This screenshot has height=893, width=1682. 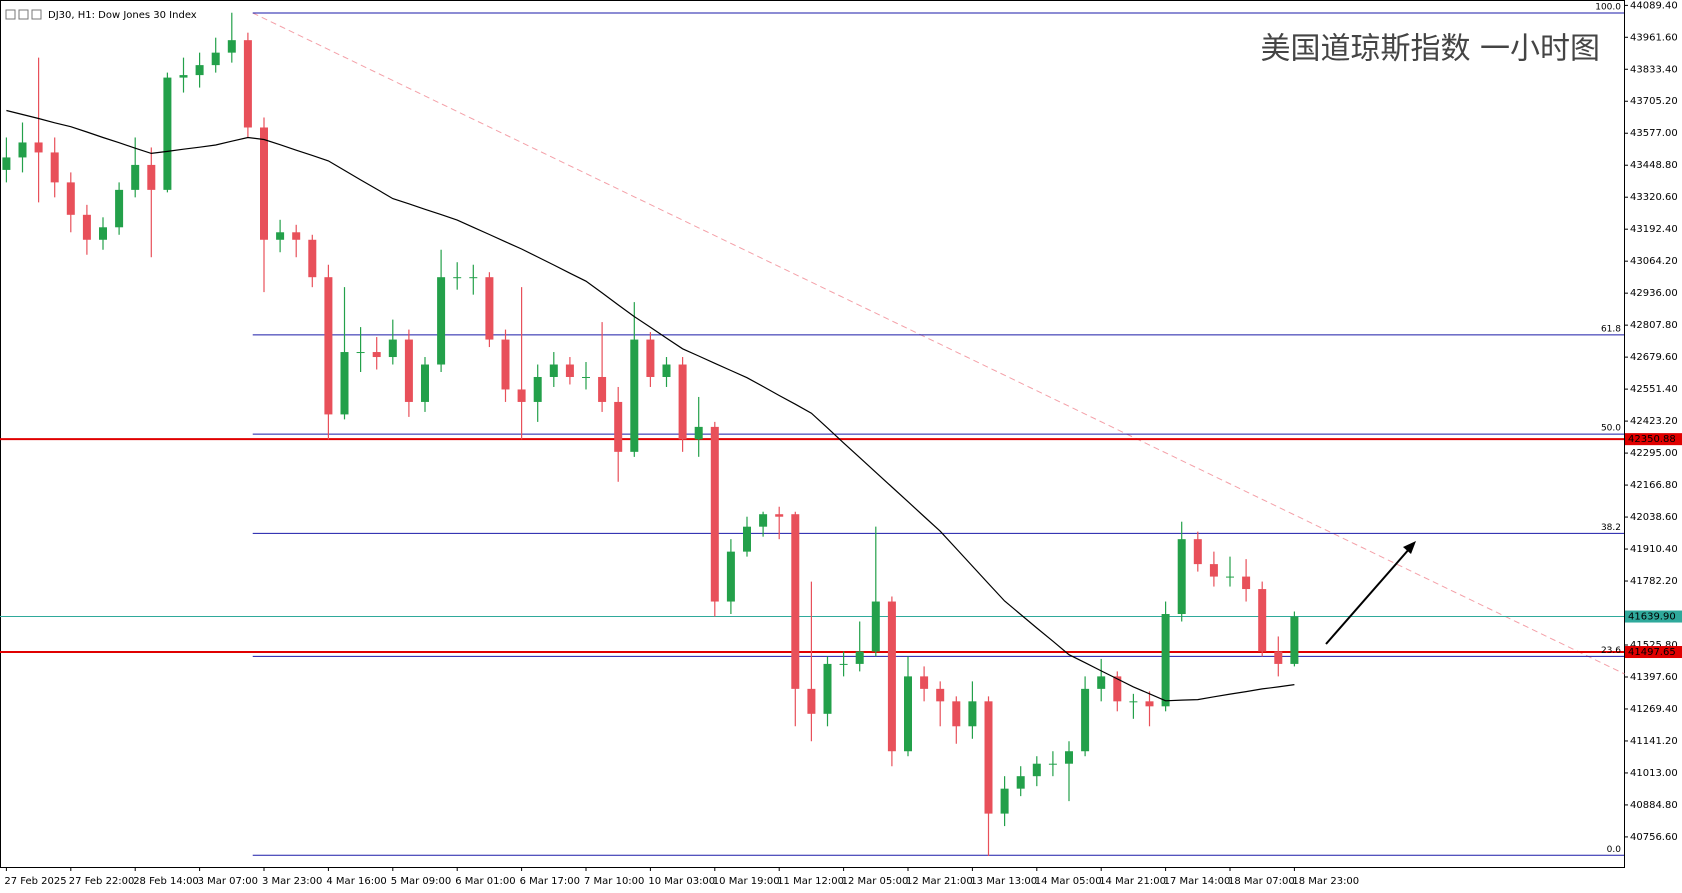 What do you see at coordinates (1654, 101) in the screenshot?
I see `y-tick-label: 43705.20` at bounding box center [1654, 101].